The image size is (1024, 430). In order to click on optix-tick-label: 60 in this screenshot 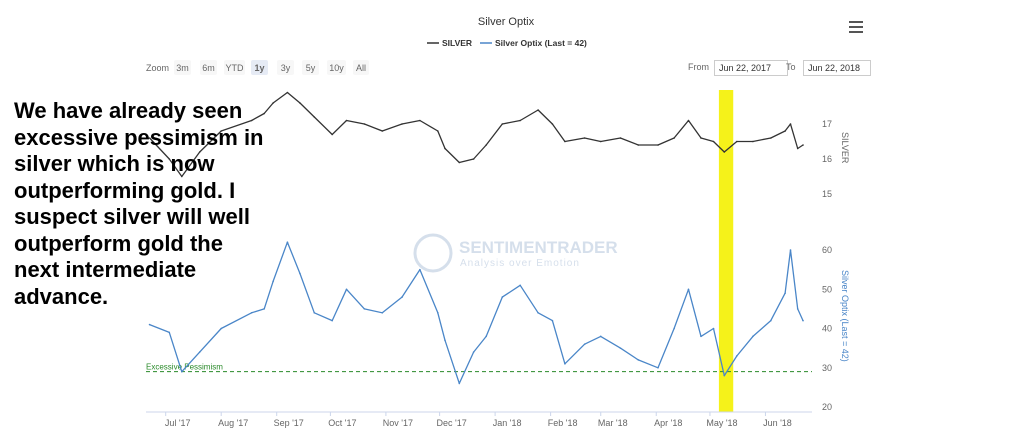, I will do `click(827, 250)`.